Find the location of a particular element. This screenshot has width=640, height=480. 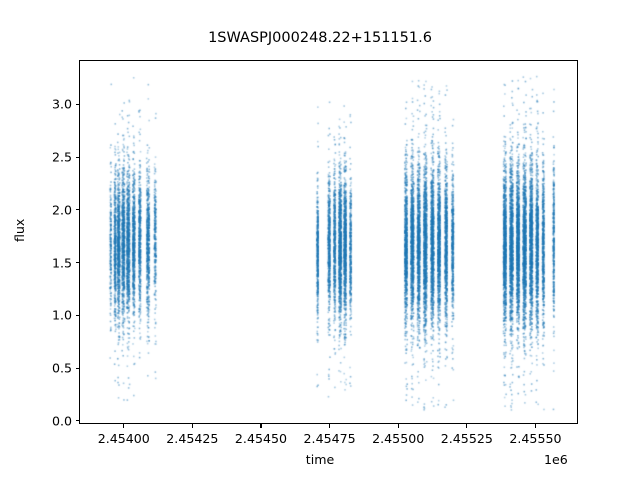

x-tick-label: 2.45550 is located at coordinates (535, 438).